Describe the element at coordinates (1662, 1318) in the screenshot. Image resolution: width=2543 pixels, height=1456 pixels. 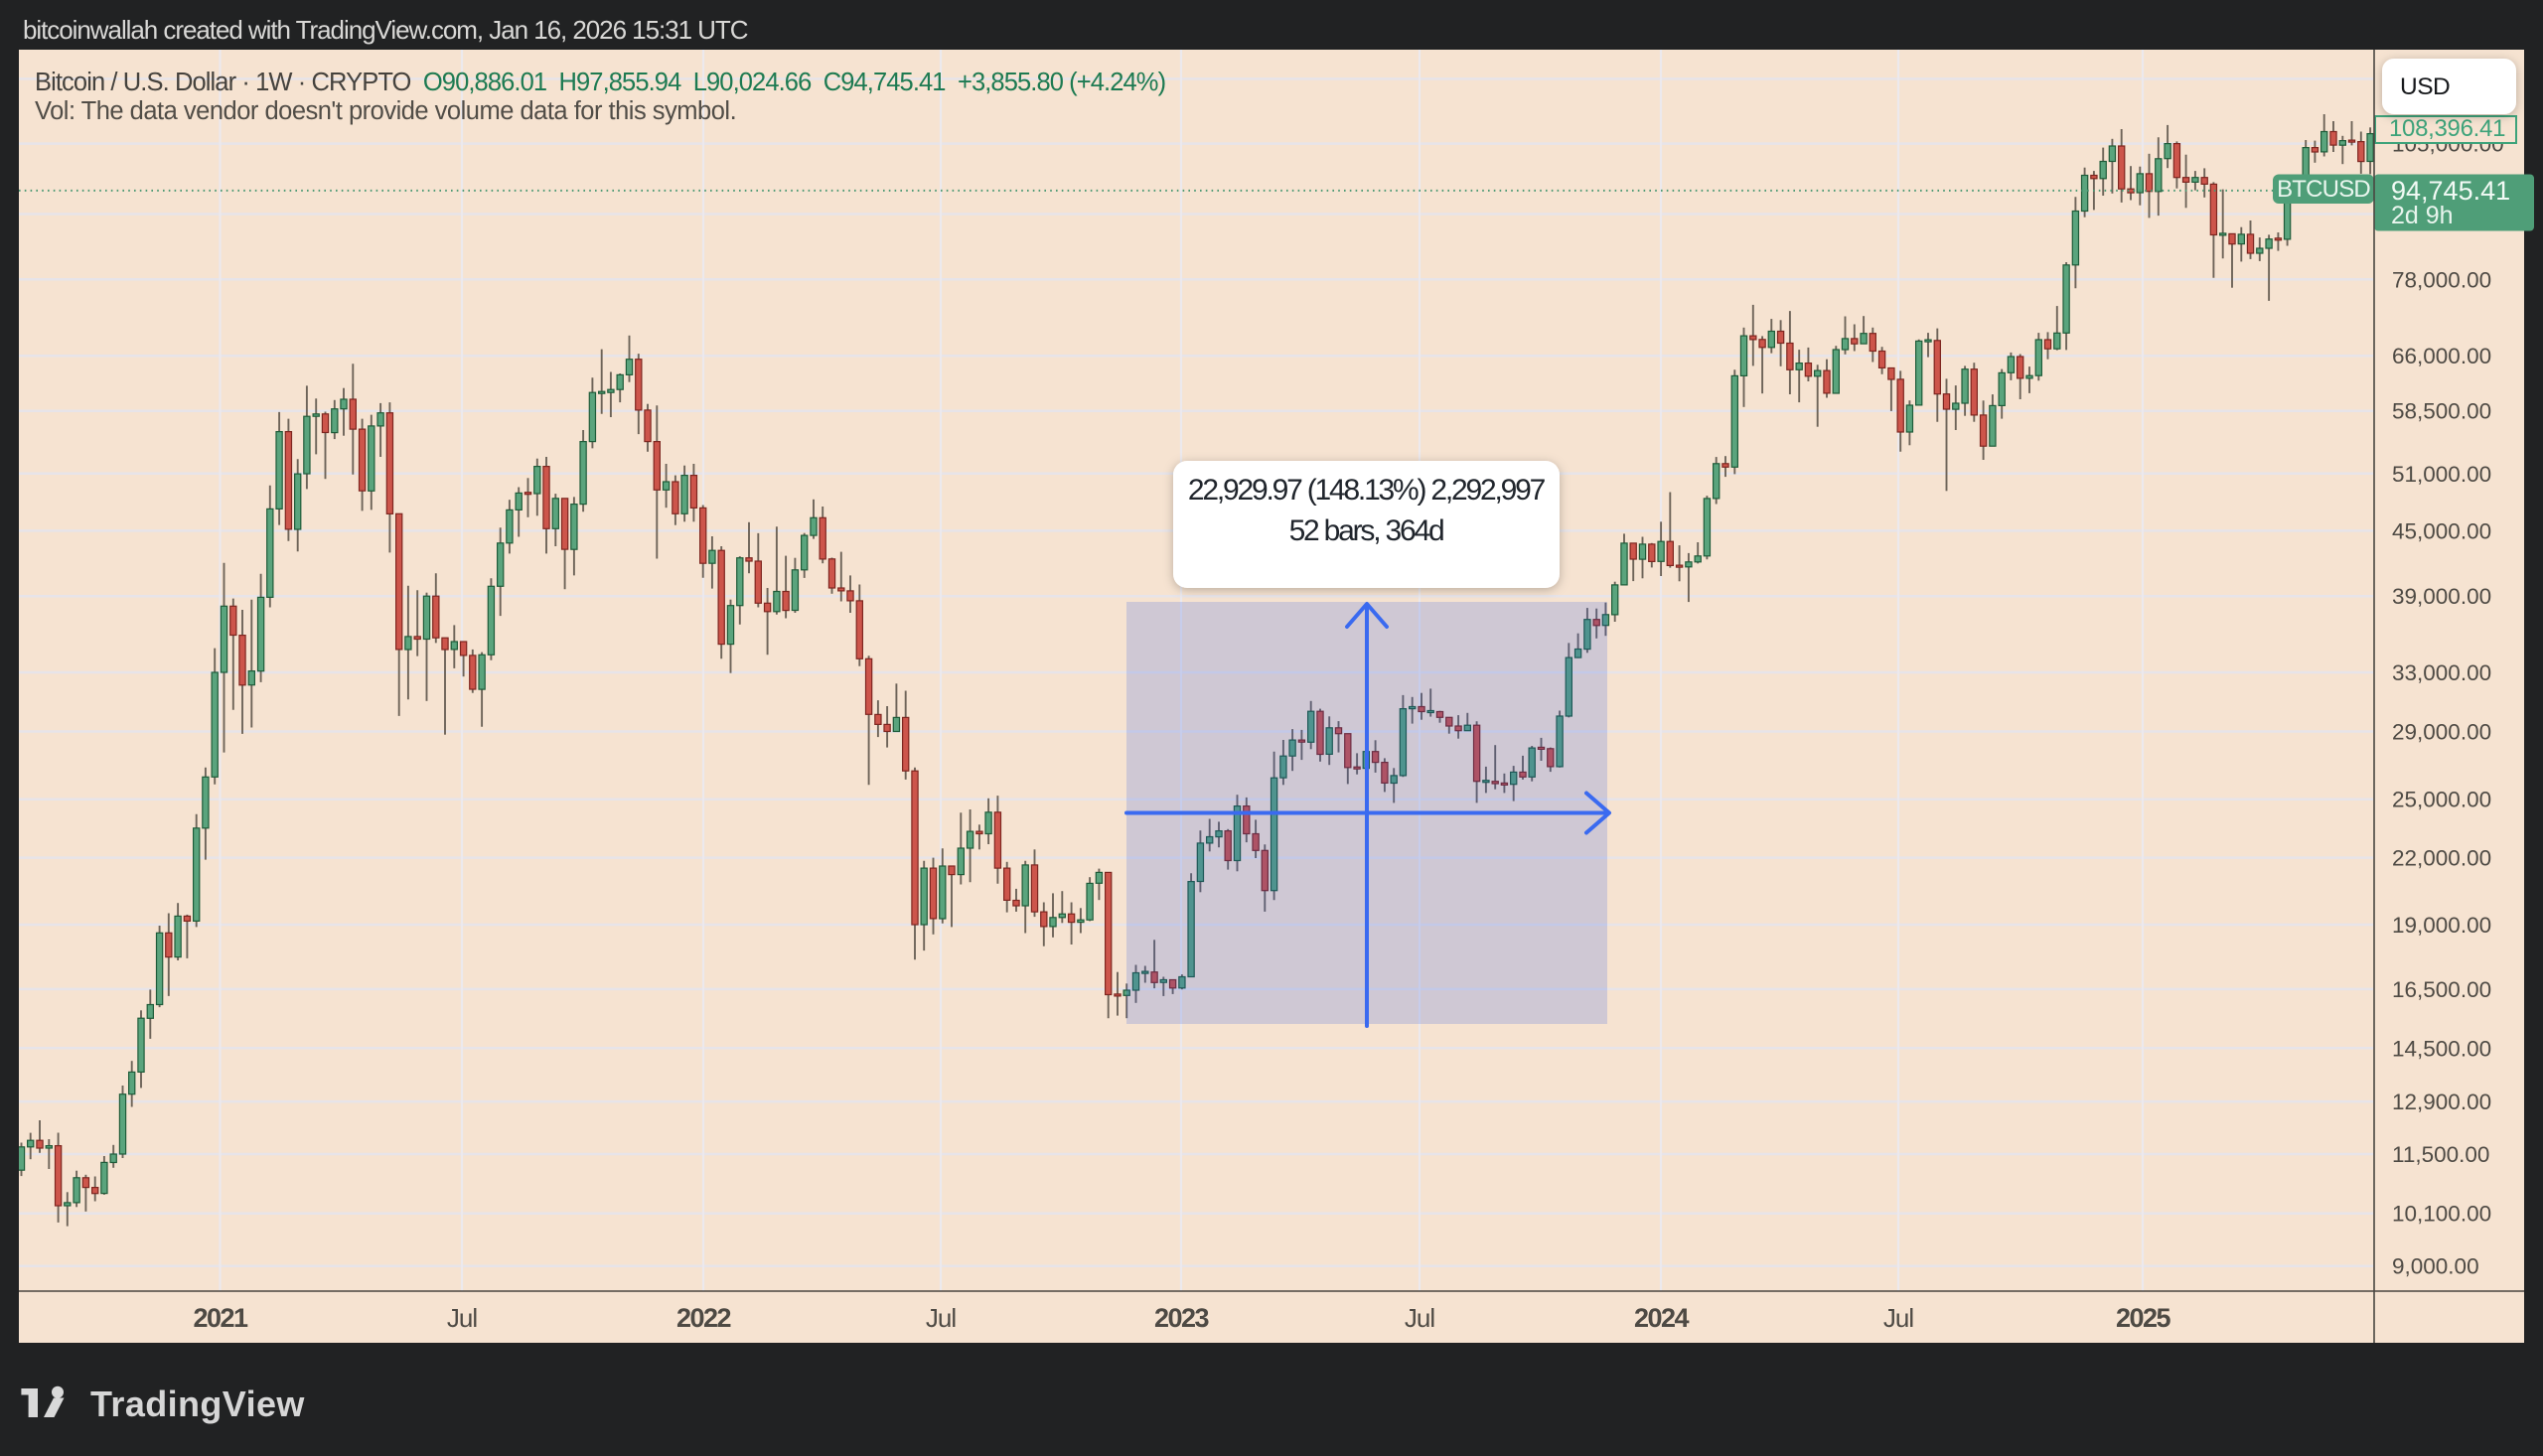
I see `svg-text: 2024` at that location.